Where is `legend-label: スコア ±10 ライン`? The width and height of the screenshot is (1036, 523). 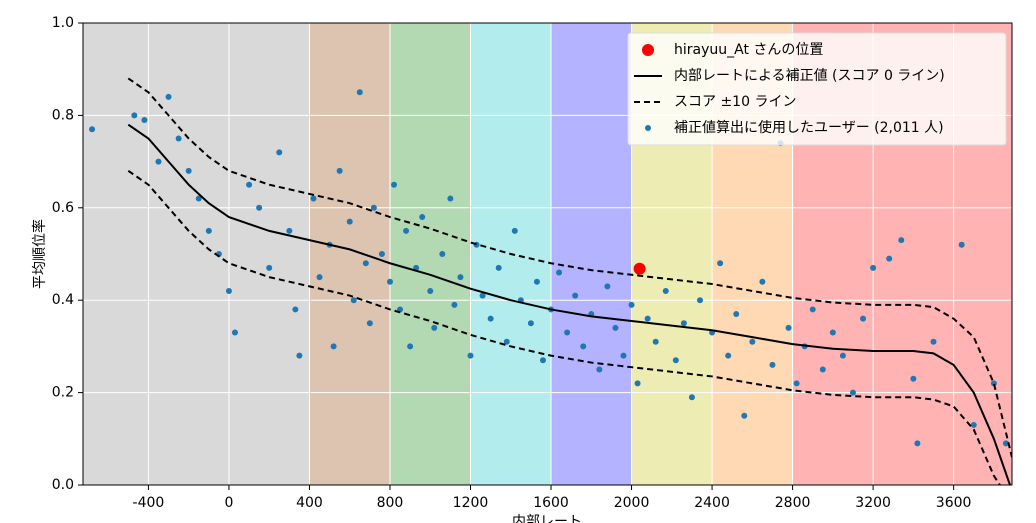
legend-label: スコア ±10 ライン is located at coordinates (735, 102).